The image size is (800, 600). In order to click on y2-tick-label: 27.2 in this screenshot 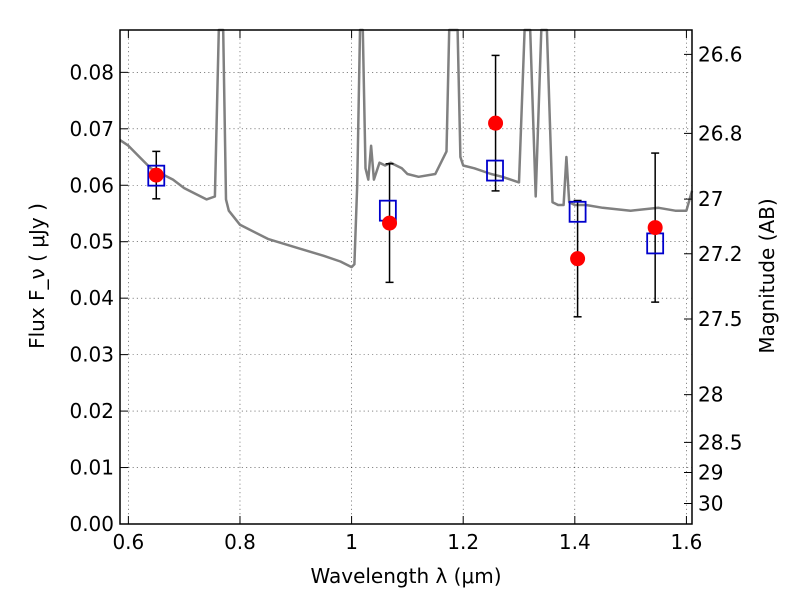, I will do `click(720, 254)`.